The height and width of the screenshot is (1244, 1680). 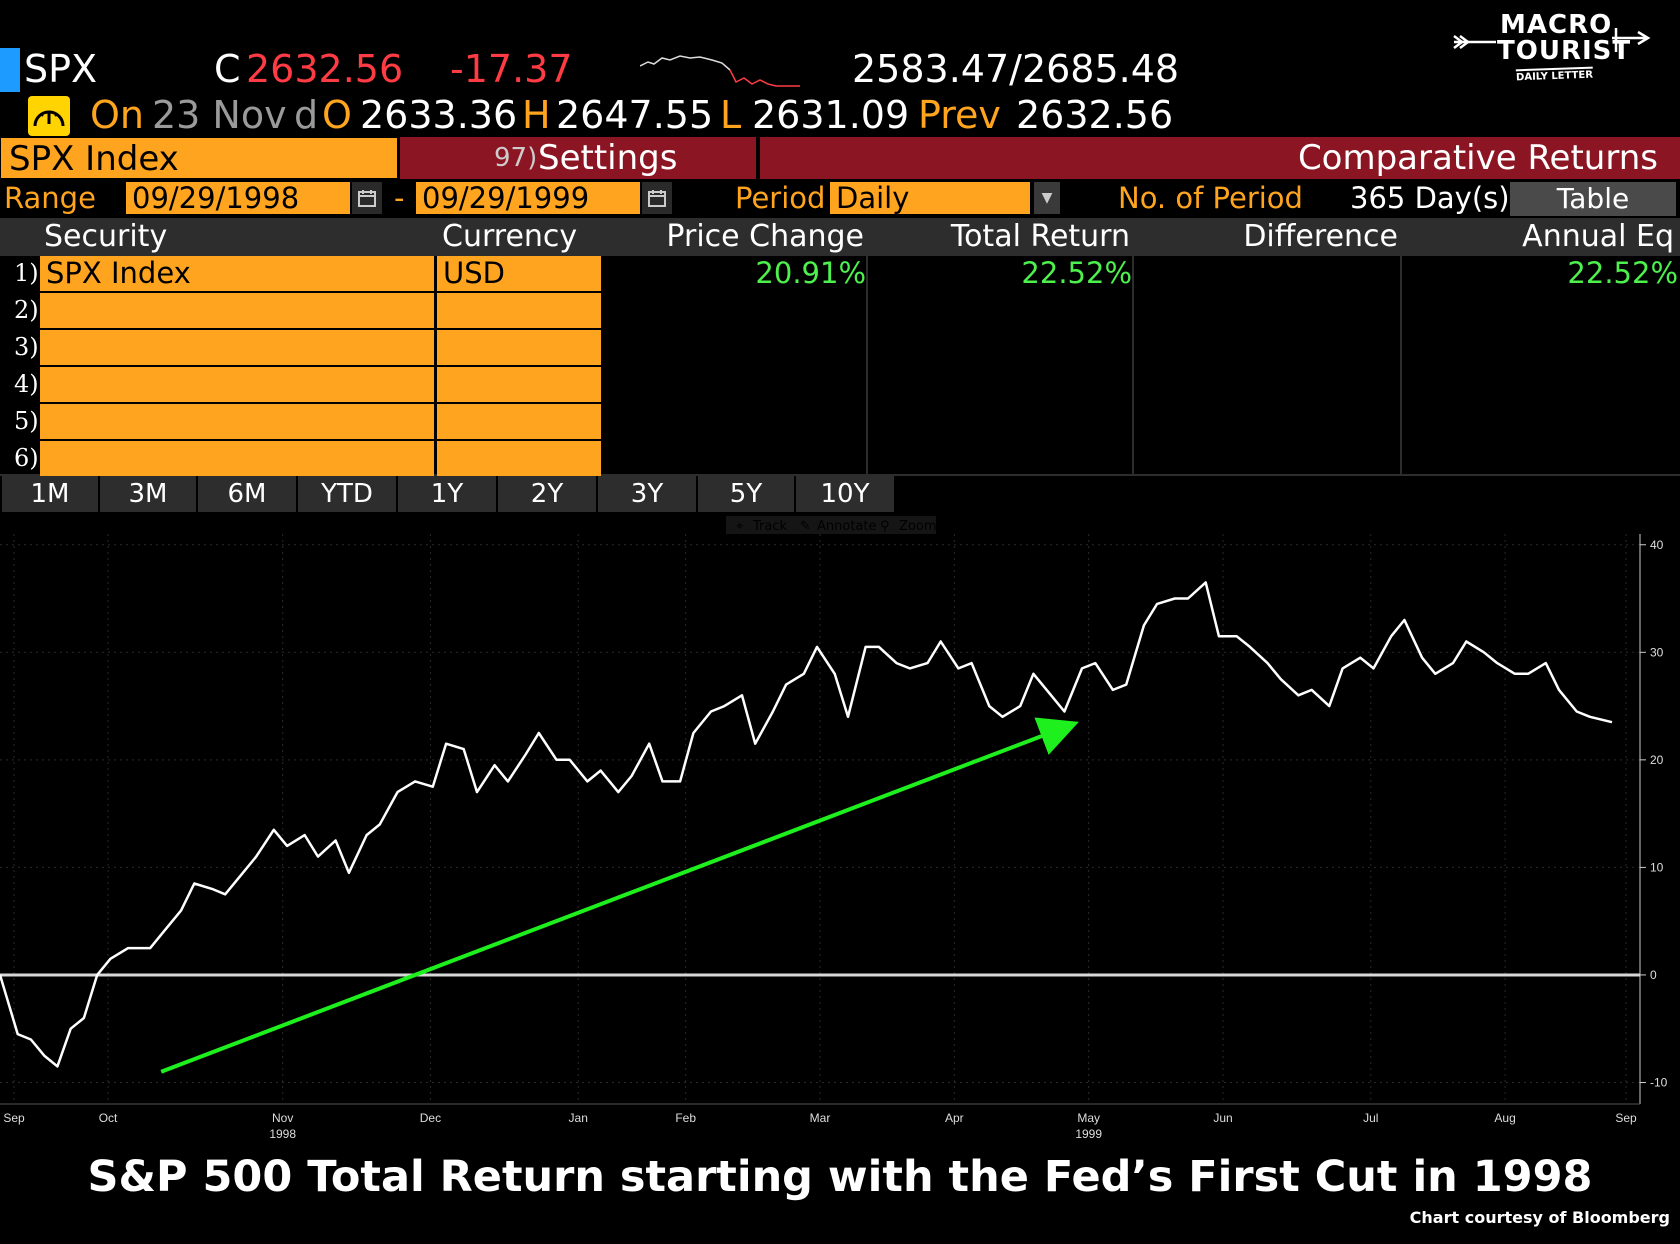 I want to click on x-tick-label: Dec, so click(x=430, y=1118).